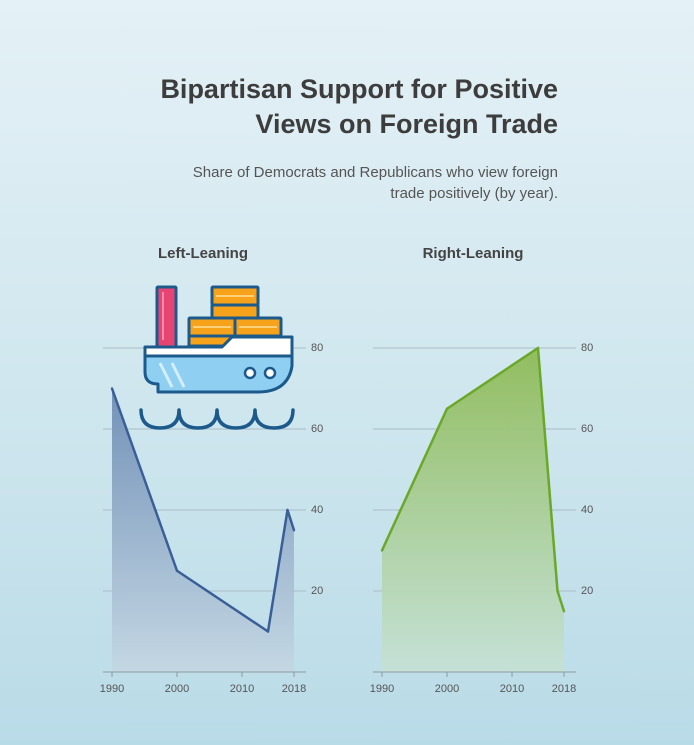 The height and width of the screenshot is (745, 694). What do you see at coordinates (587, 591) in the screenshot?
I see `right-ytick-label: 20` at bounding box center [587, 591].